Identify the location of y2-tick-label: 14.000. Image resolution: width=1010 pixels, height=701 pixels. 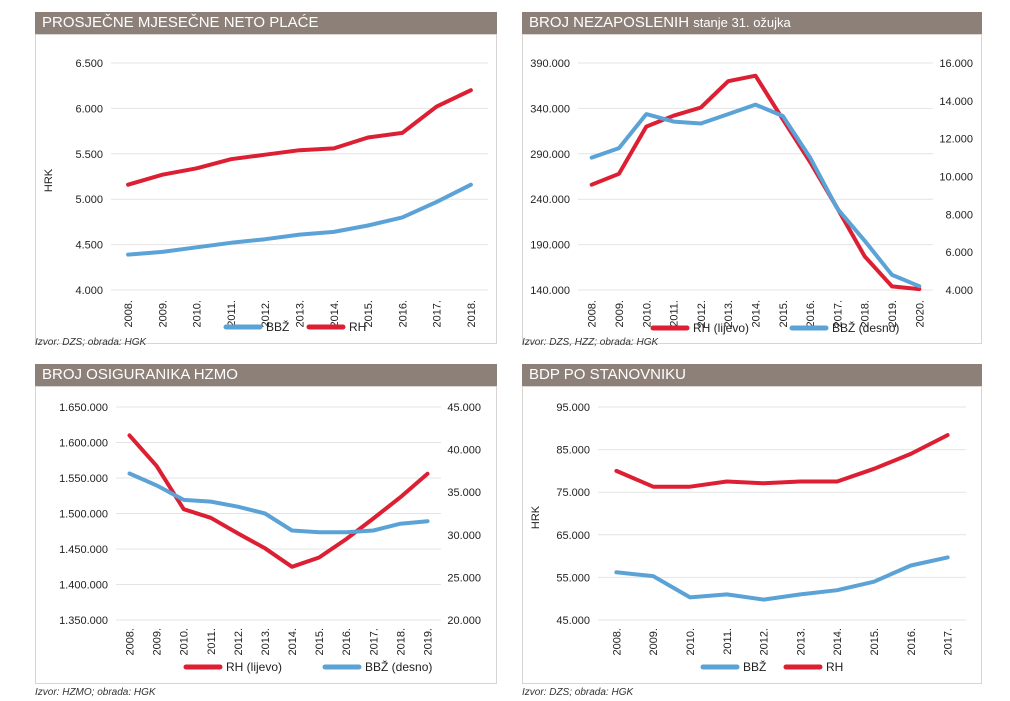
(956, 102).